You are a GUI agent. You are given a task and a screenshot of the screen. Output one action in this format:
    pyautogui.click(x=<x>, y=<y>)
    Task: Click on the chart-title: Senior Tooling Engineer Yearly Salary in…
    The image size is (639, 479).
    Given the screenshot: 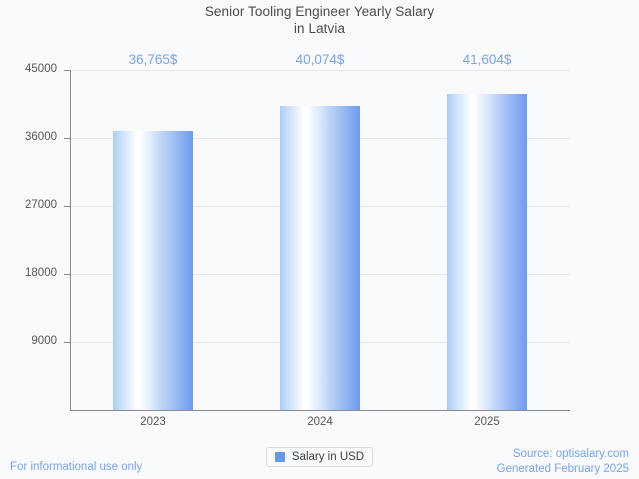 What is the action you would take?
    pyautogui.click(x=319, y=20)
    